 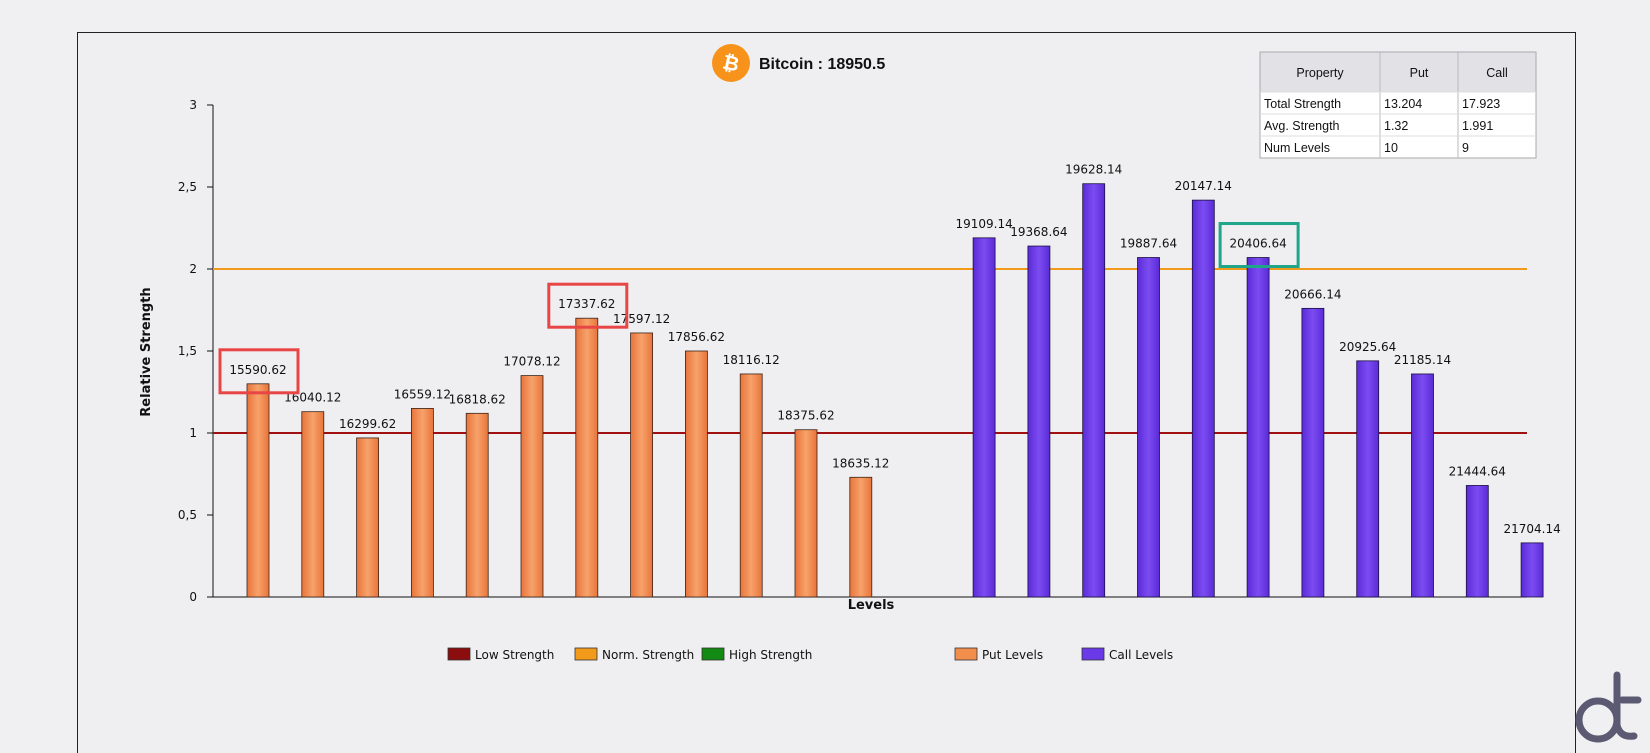 I want to click on chart-title-group: ₿ Bitcoin : 18950.5, so click(x=798, y=63).